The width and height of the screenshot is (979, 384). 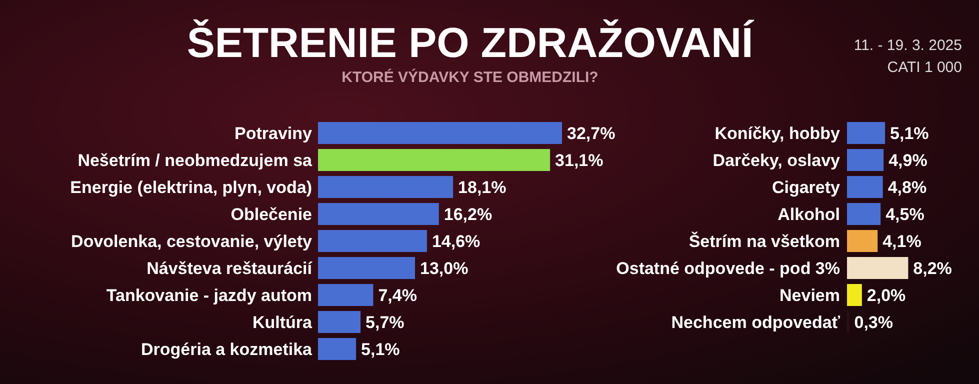 What do you see at coordinates (468, 214) in the screenshot?
I see `data-label: 16,2%` at bounding box center [468, 214].